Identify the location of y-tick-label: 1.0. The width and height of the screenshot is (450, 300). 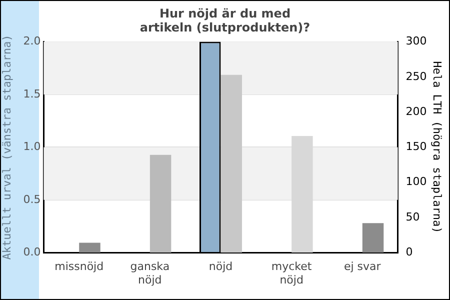
(32, 147).